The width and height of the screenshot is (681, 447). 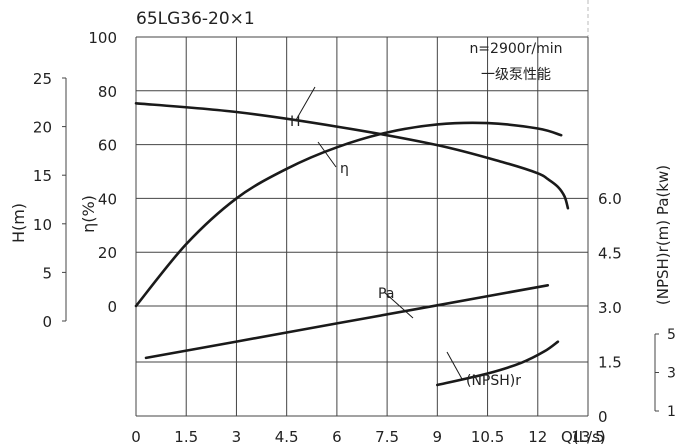 What do you see at coordinates (671, 374) in the screenshot?
I see `npsh-tick-label: 3` at bounding box center [671, 374].